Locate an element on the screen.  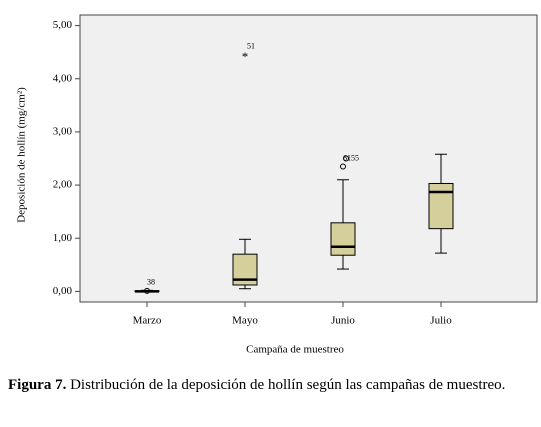
caption-label: Figura 7. is located at coordinates (37, 385).